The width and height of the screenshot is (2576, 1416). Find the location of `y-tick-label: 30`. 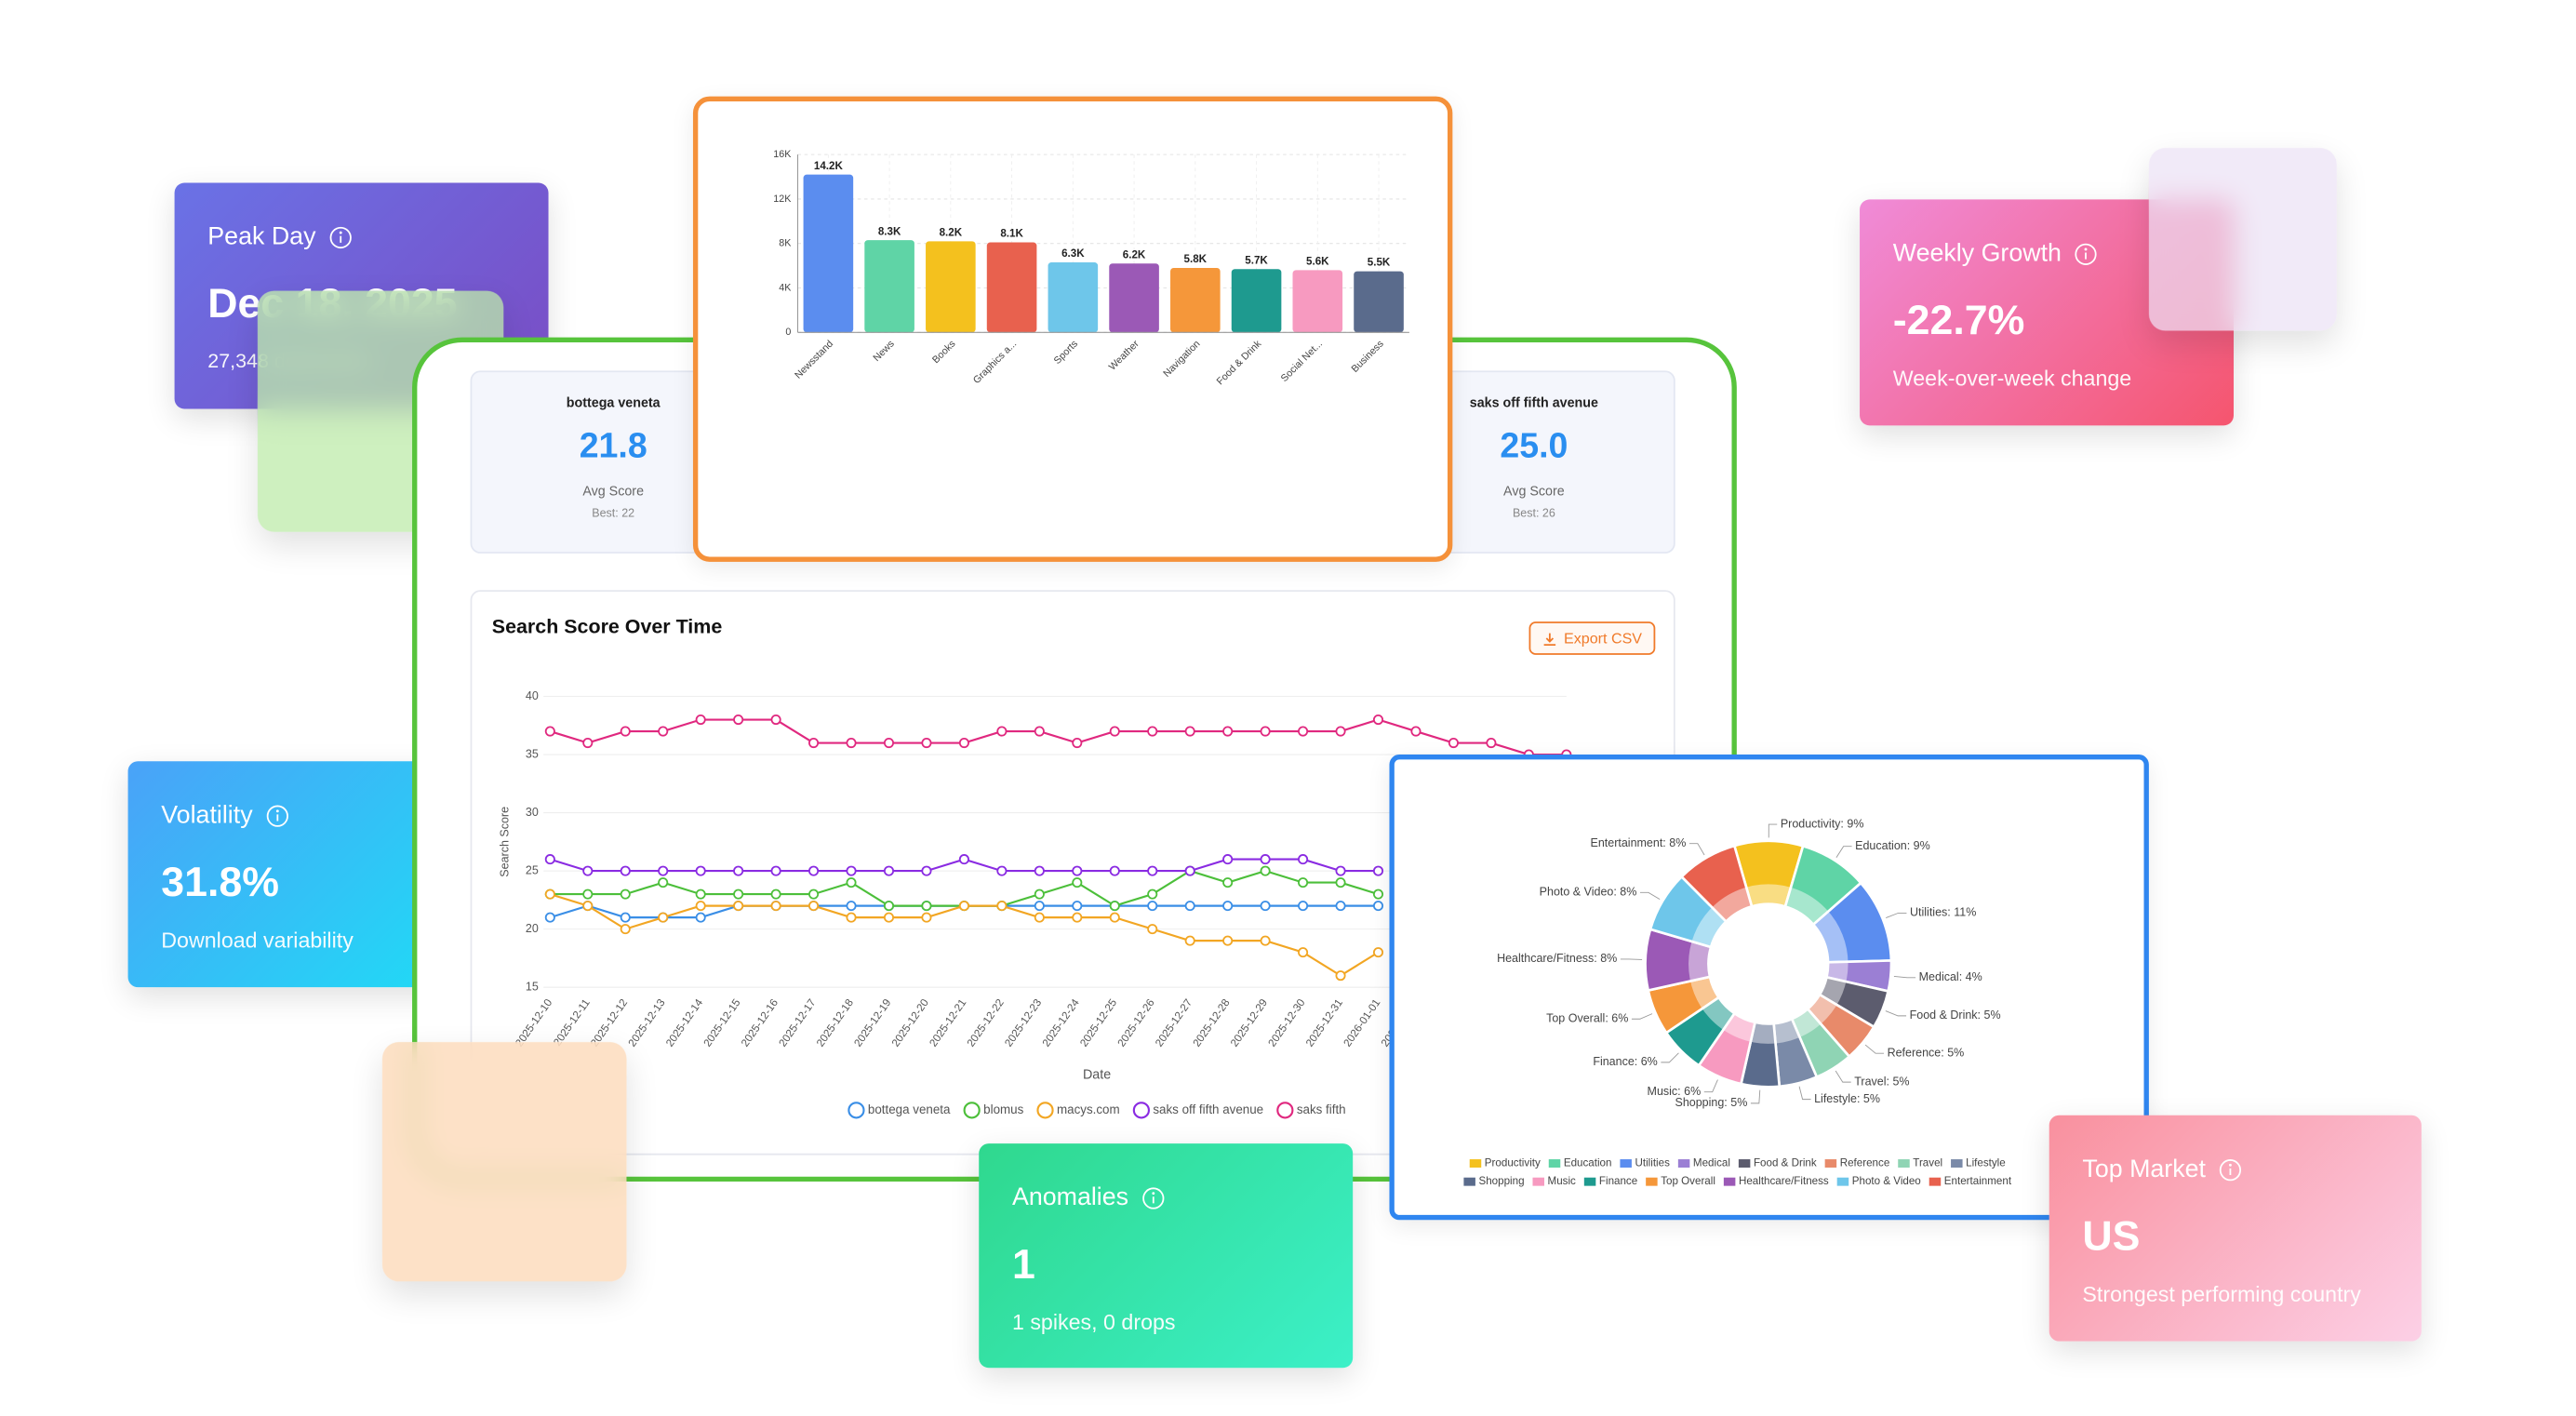

y-tick-label: 30 is located at coordinates (532, 812).